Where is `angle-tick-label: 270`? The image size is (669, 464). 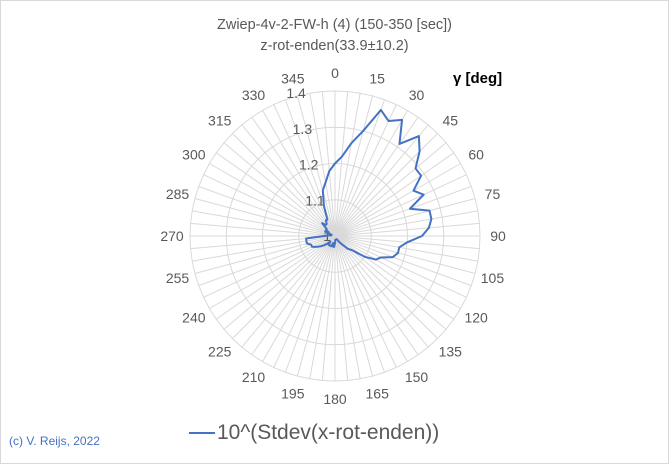
angle-tick-label: 270 is located at coordinates (172, 236).